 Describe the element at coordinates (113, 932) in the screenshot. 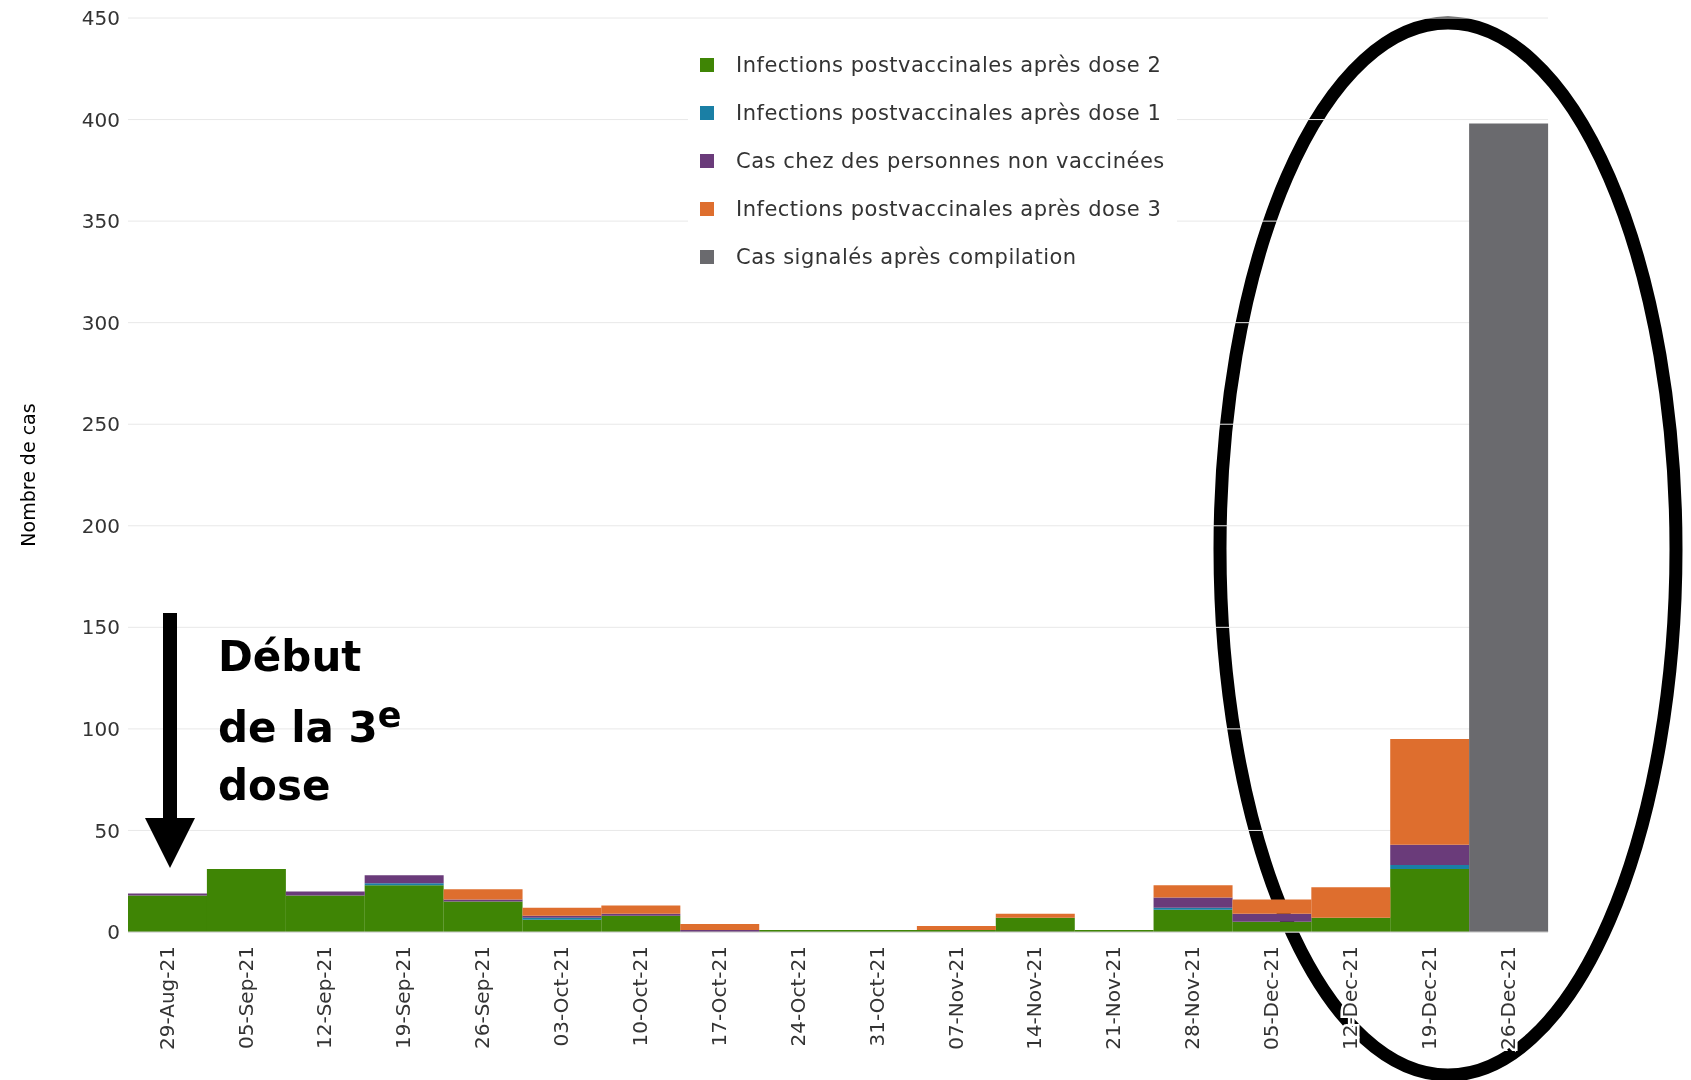

I see `y-tick-label: 0` at that location.